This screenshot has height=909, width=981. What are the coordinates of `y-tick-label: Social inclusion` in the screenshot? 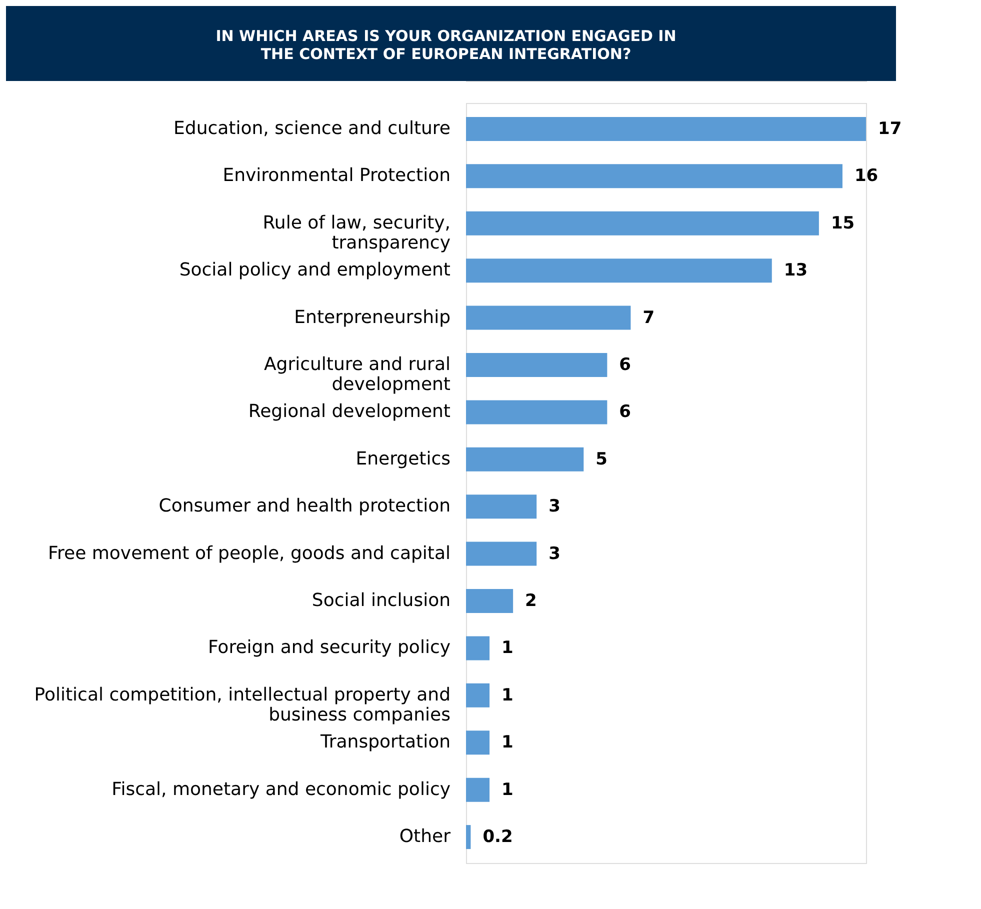 It's located at (381, 601).